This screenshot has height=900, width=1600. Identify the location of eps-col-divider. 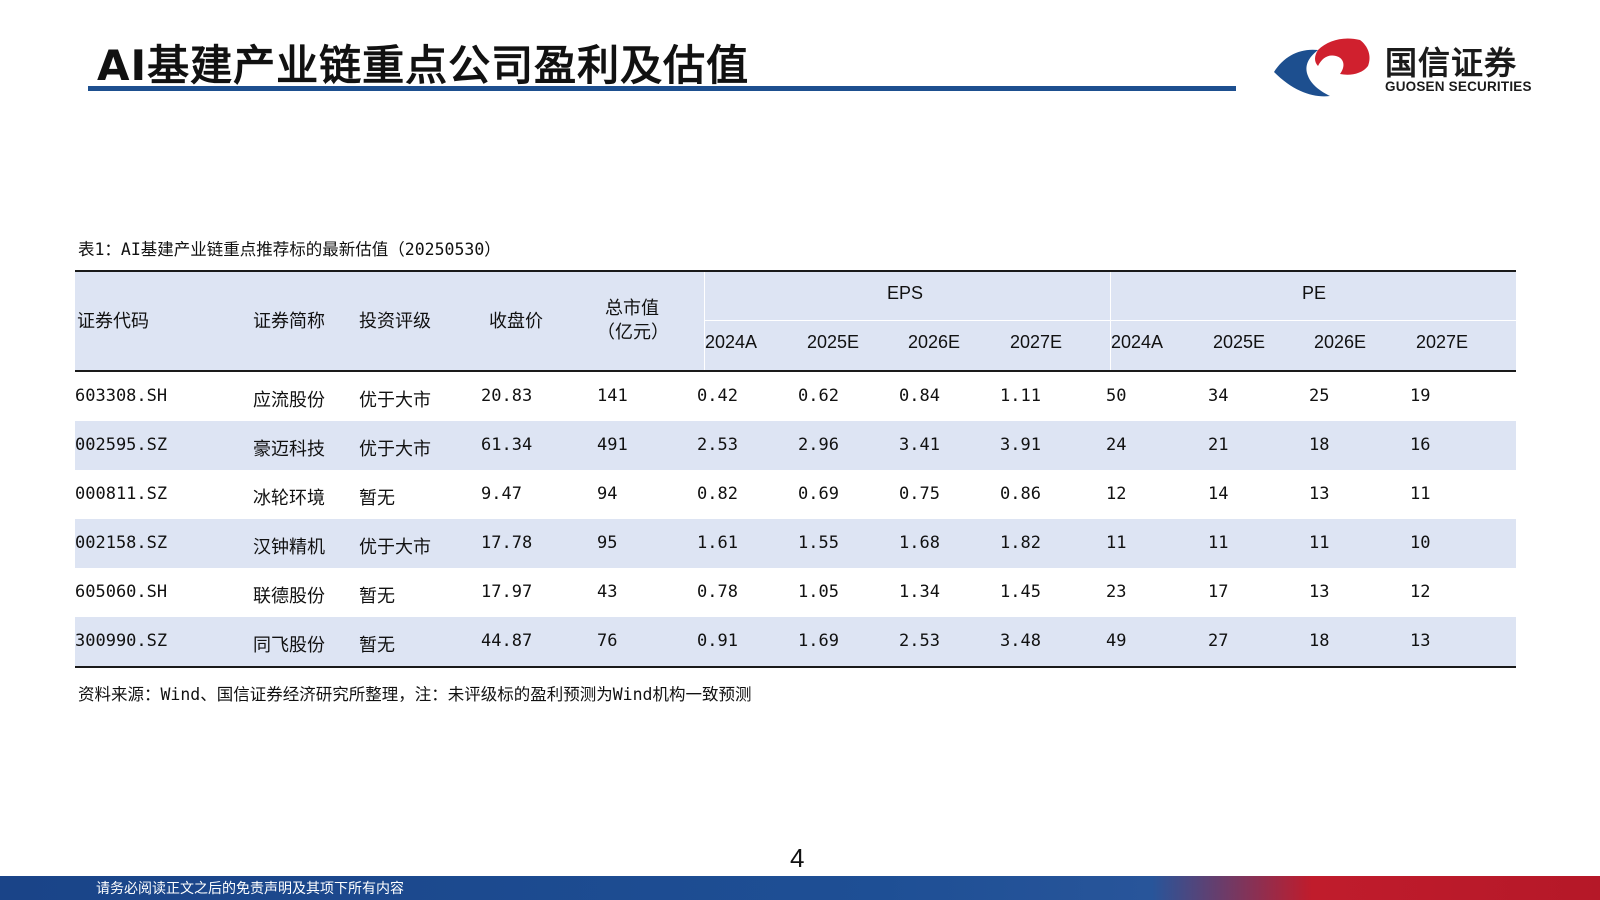
(704, 321).